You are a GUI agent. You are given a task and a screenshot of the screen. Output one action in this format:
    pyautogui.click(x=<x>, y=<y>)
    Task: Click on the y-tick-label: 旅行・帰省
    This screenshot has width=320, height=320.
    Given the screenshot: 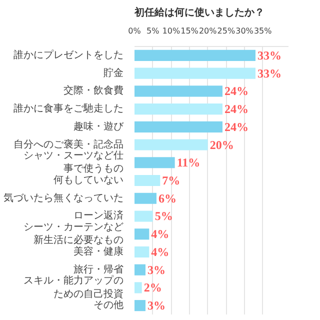 What is the action you would take?
    pyautogui.click(x=99, y=269)
    